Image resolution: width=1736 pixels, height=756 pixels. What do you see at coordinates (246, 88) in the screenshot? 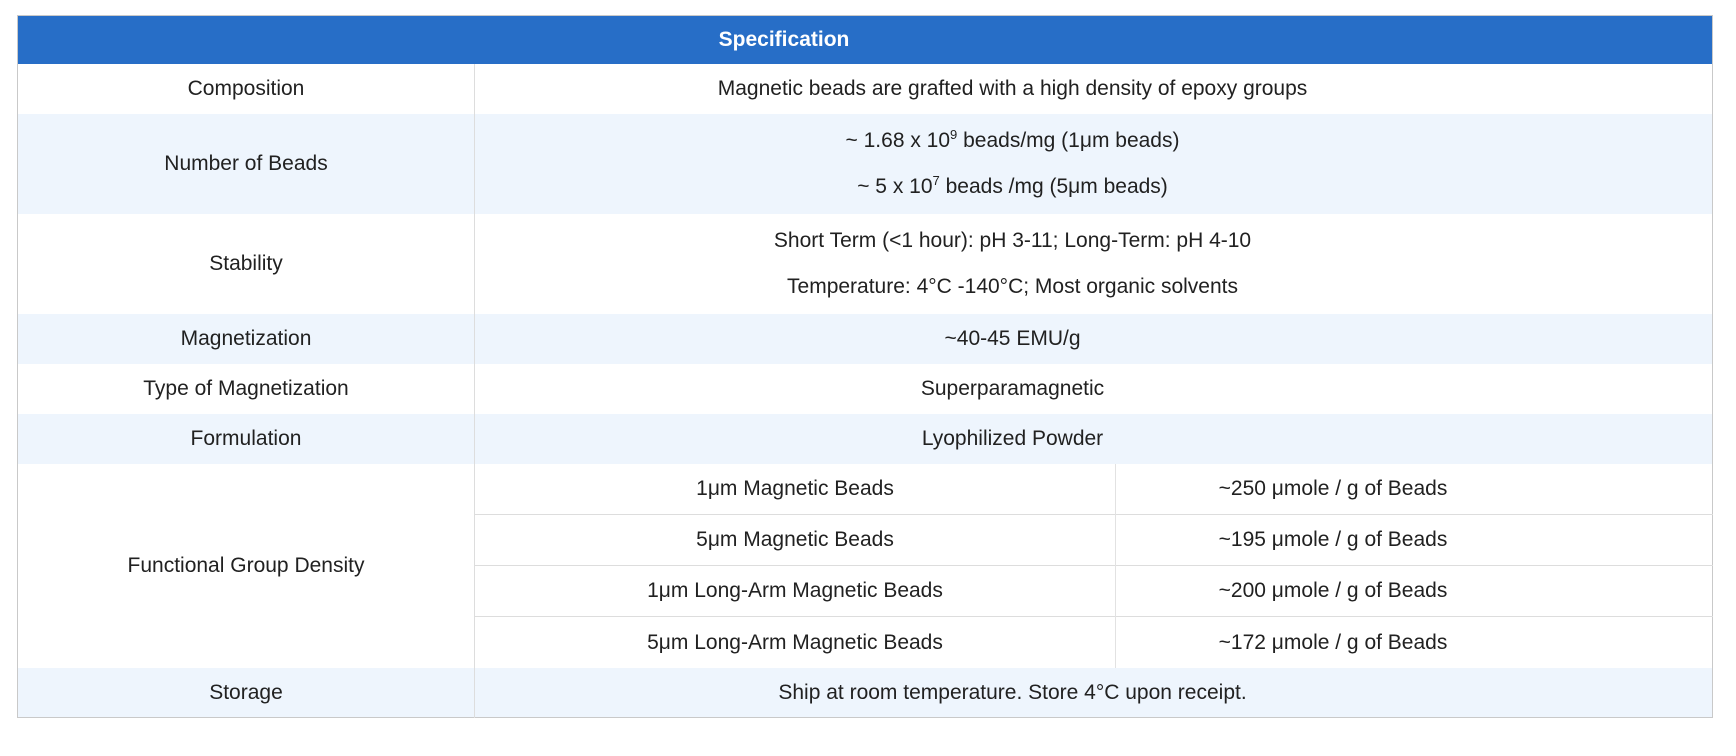
I see `row-label: Composition` at bounding box center [246, 88].